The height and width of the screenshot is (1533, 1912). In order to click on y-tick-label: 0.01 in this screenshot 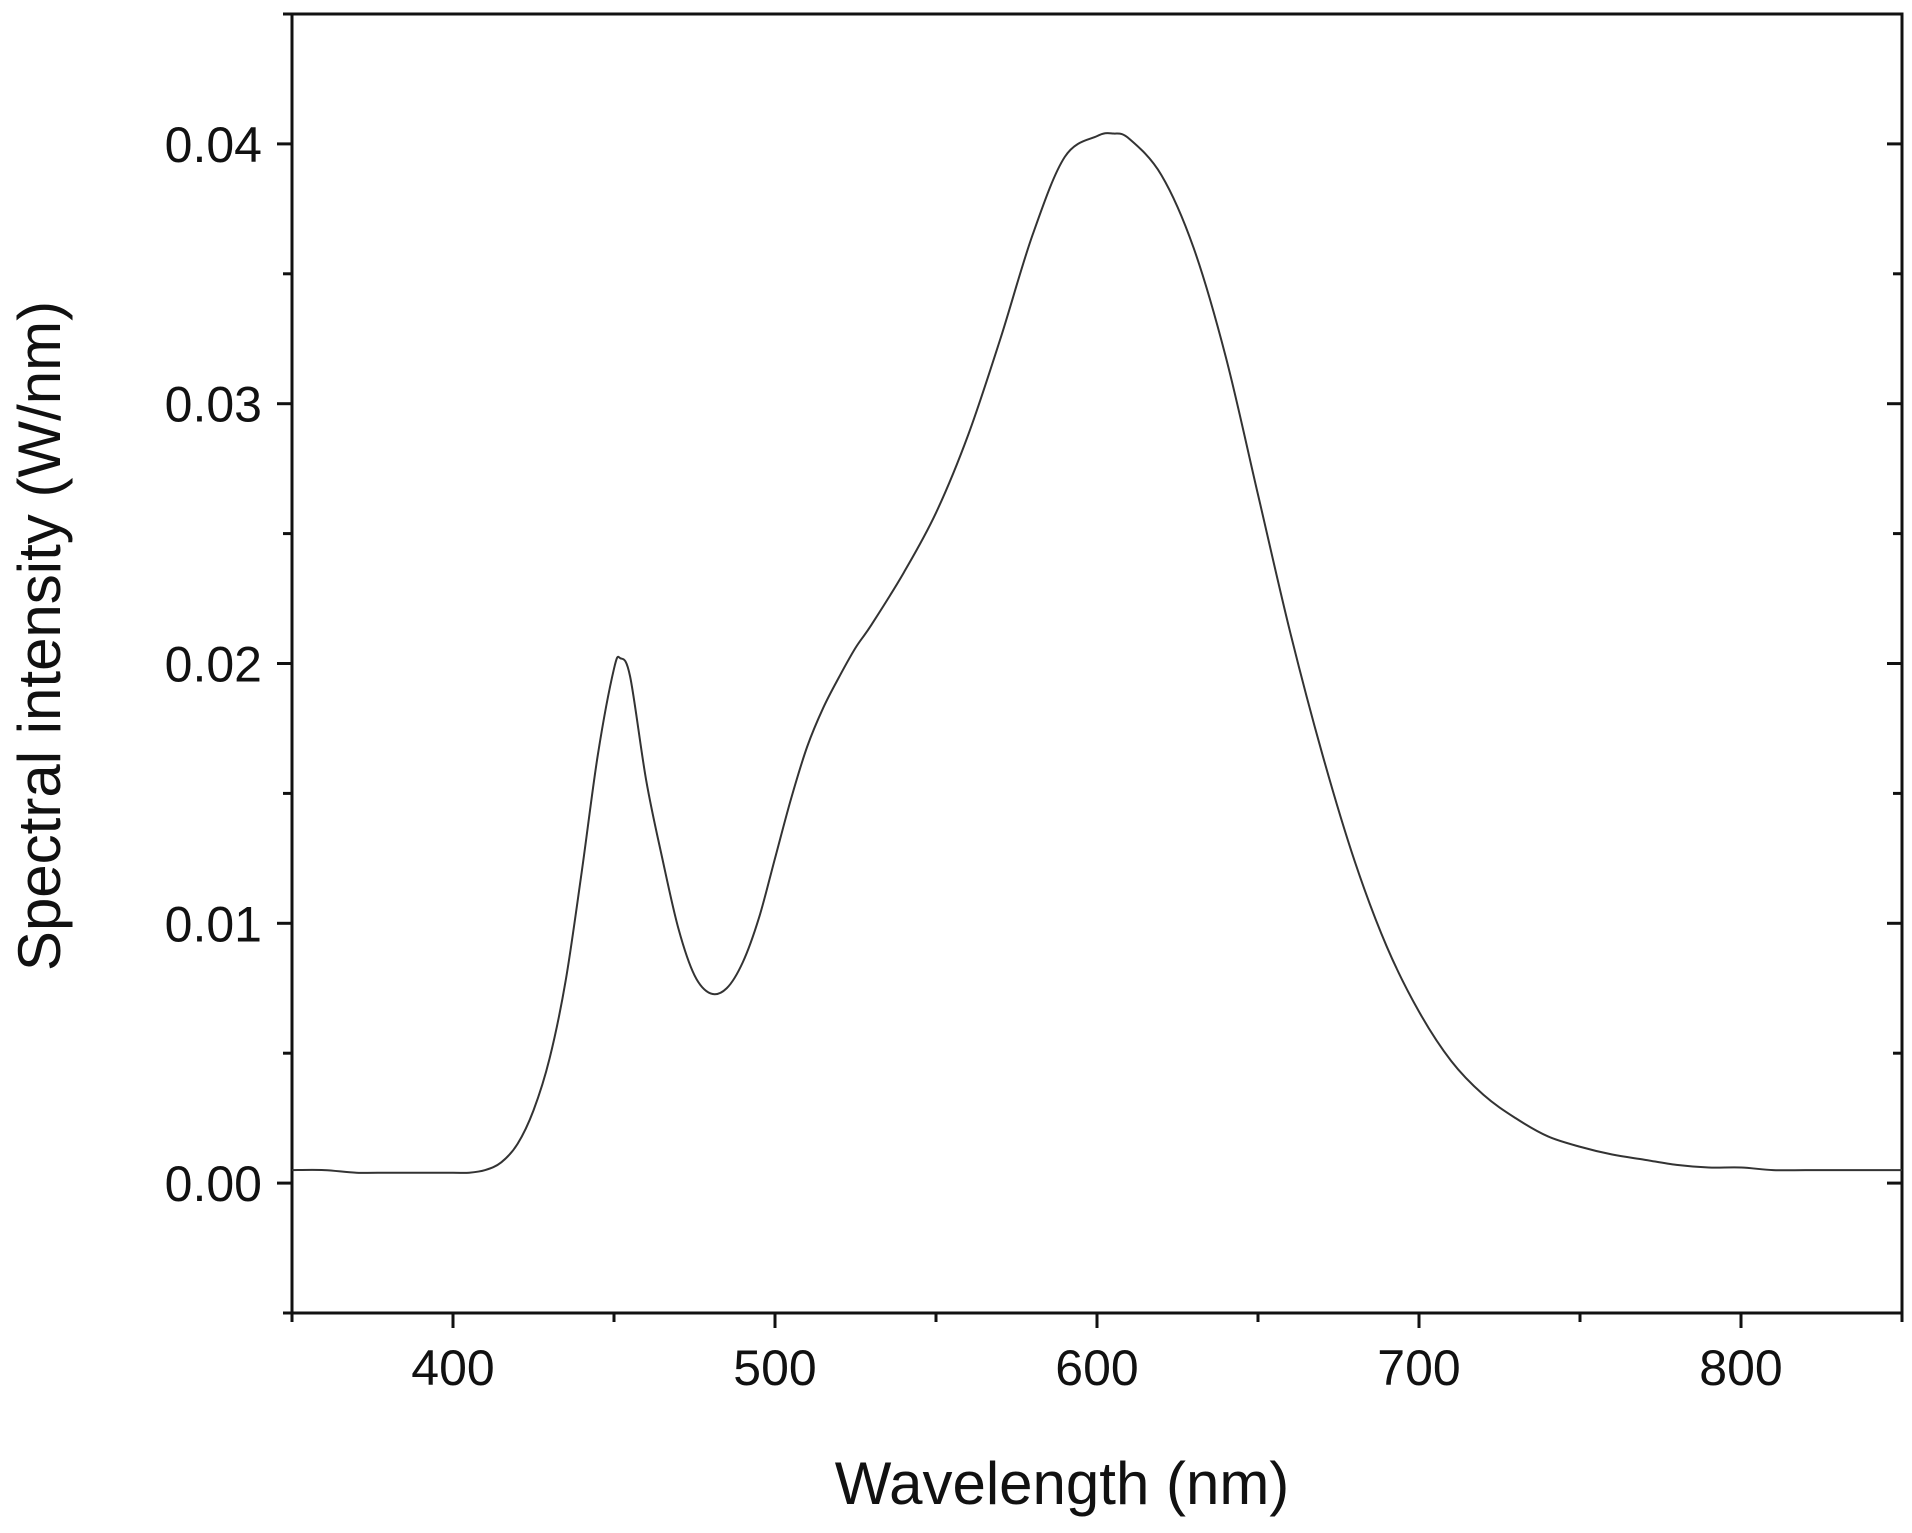, I will do `click(213, 924)`.